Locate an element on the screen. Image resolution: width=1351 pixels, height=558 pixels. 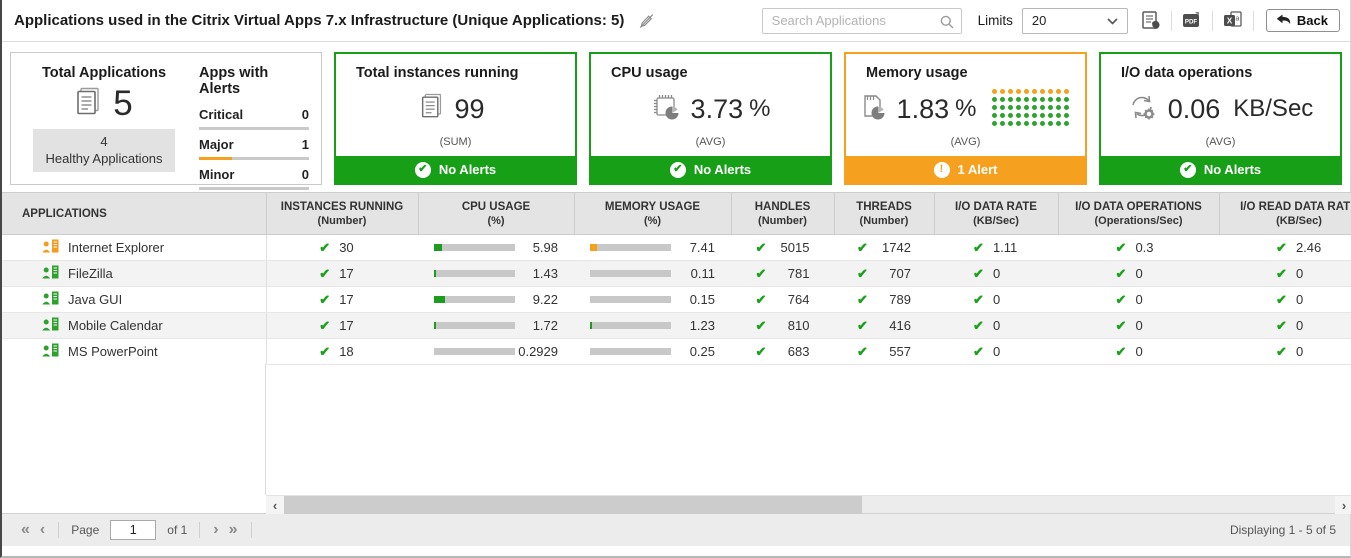
memory-usage-value: 7.41 is located at coordinates (702, 247).